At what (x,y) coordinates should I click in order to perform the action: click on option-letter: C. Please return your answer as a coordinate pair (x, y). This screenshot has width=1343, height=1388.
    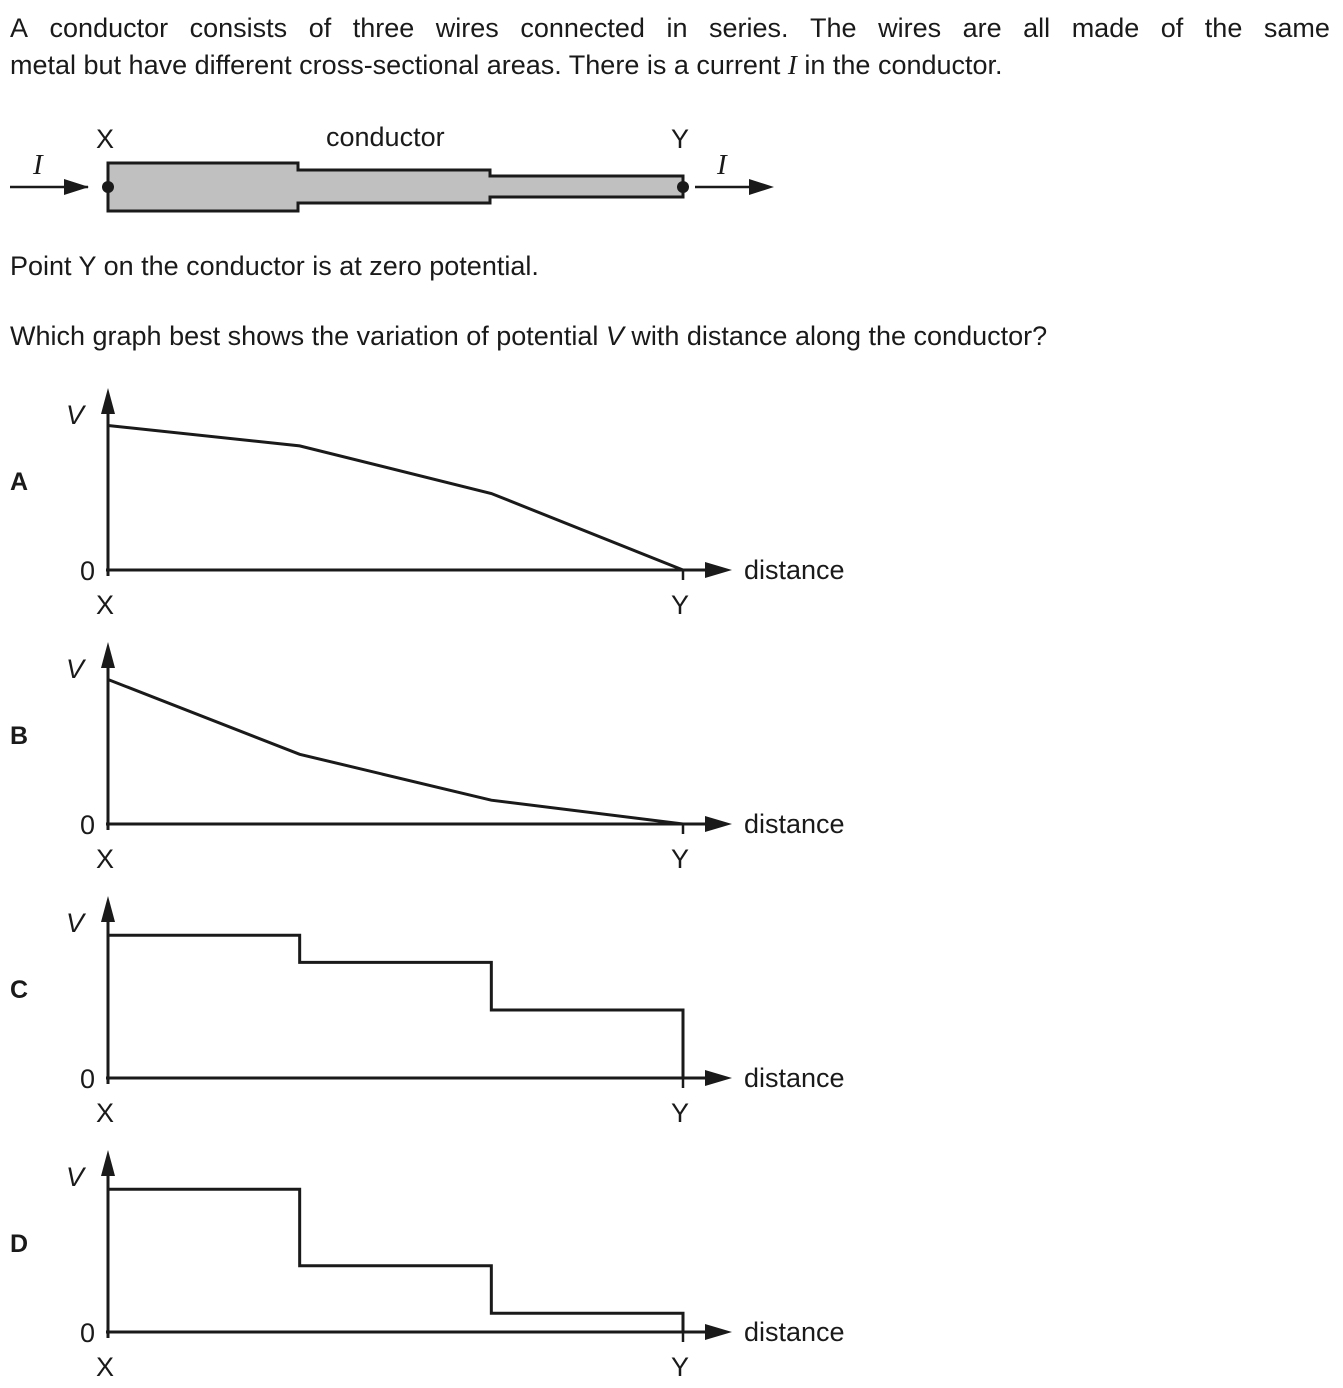
    Looking at the image, I should click on (19, 990).